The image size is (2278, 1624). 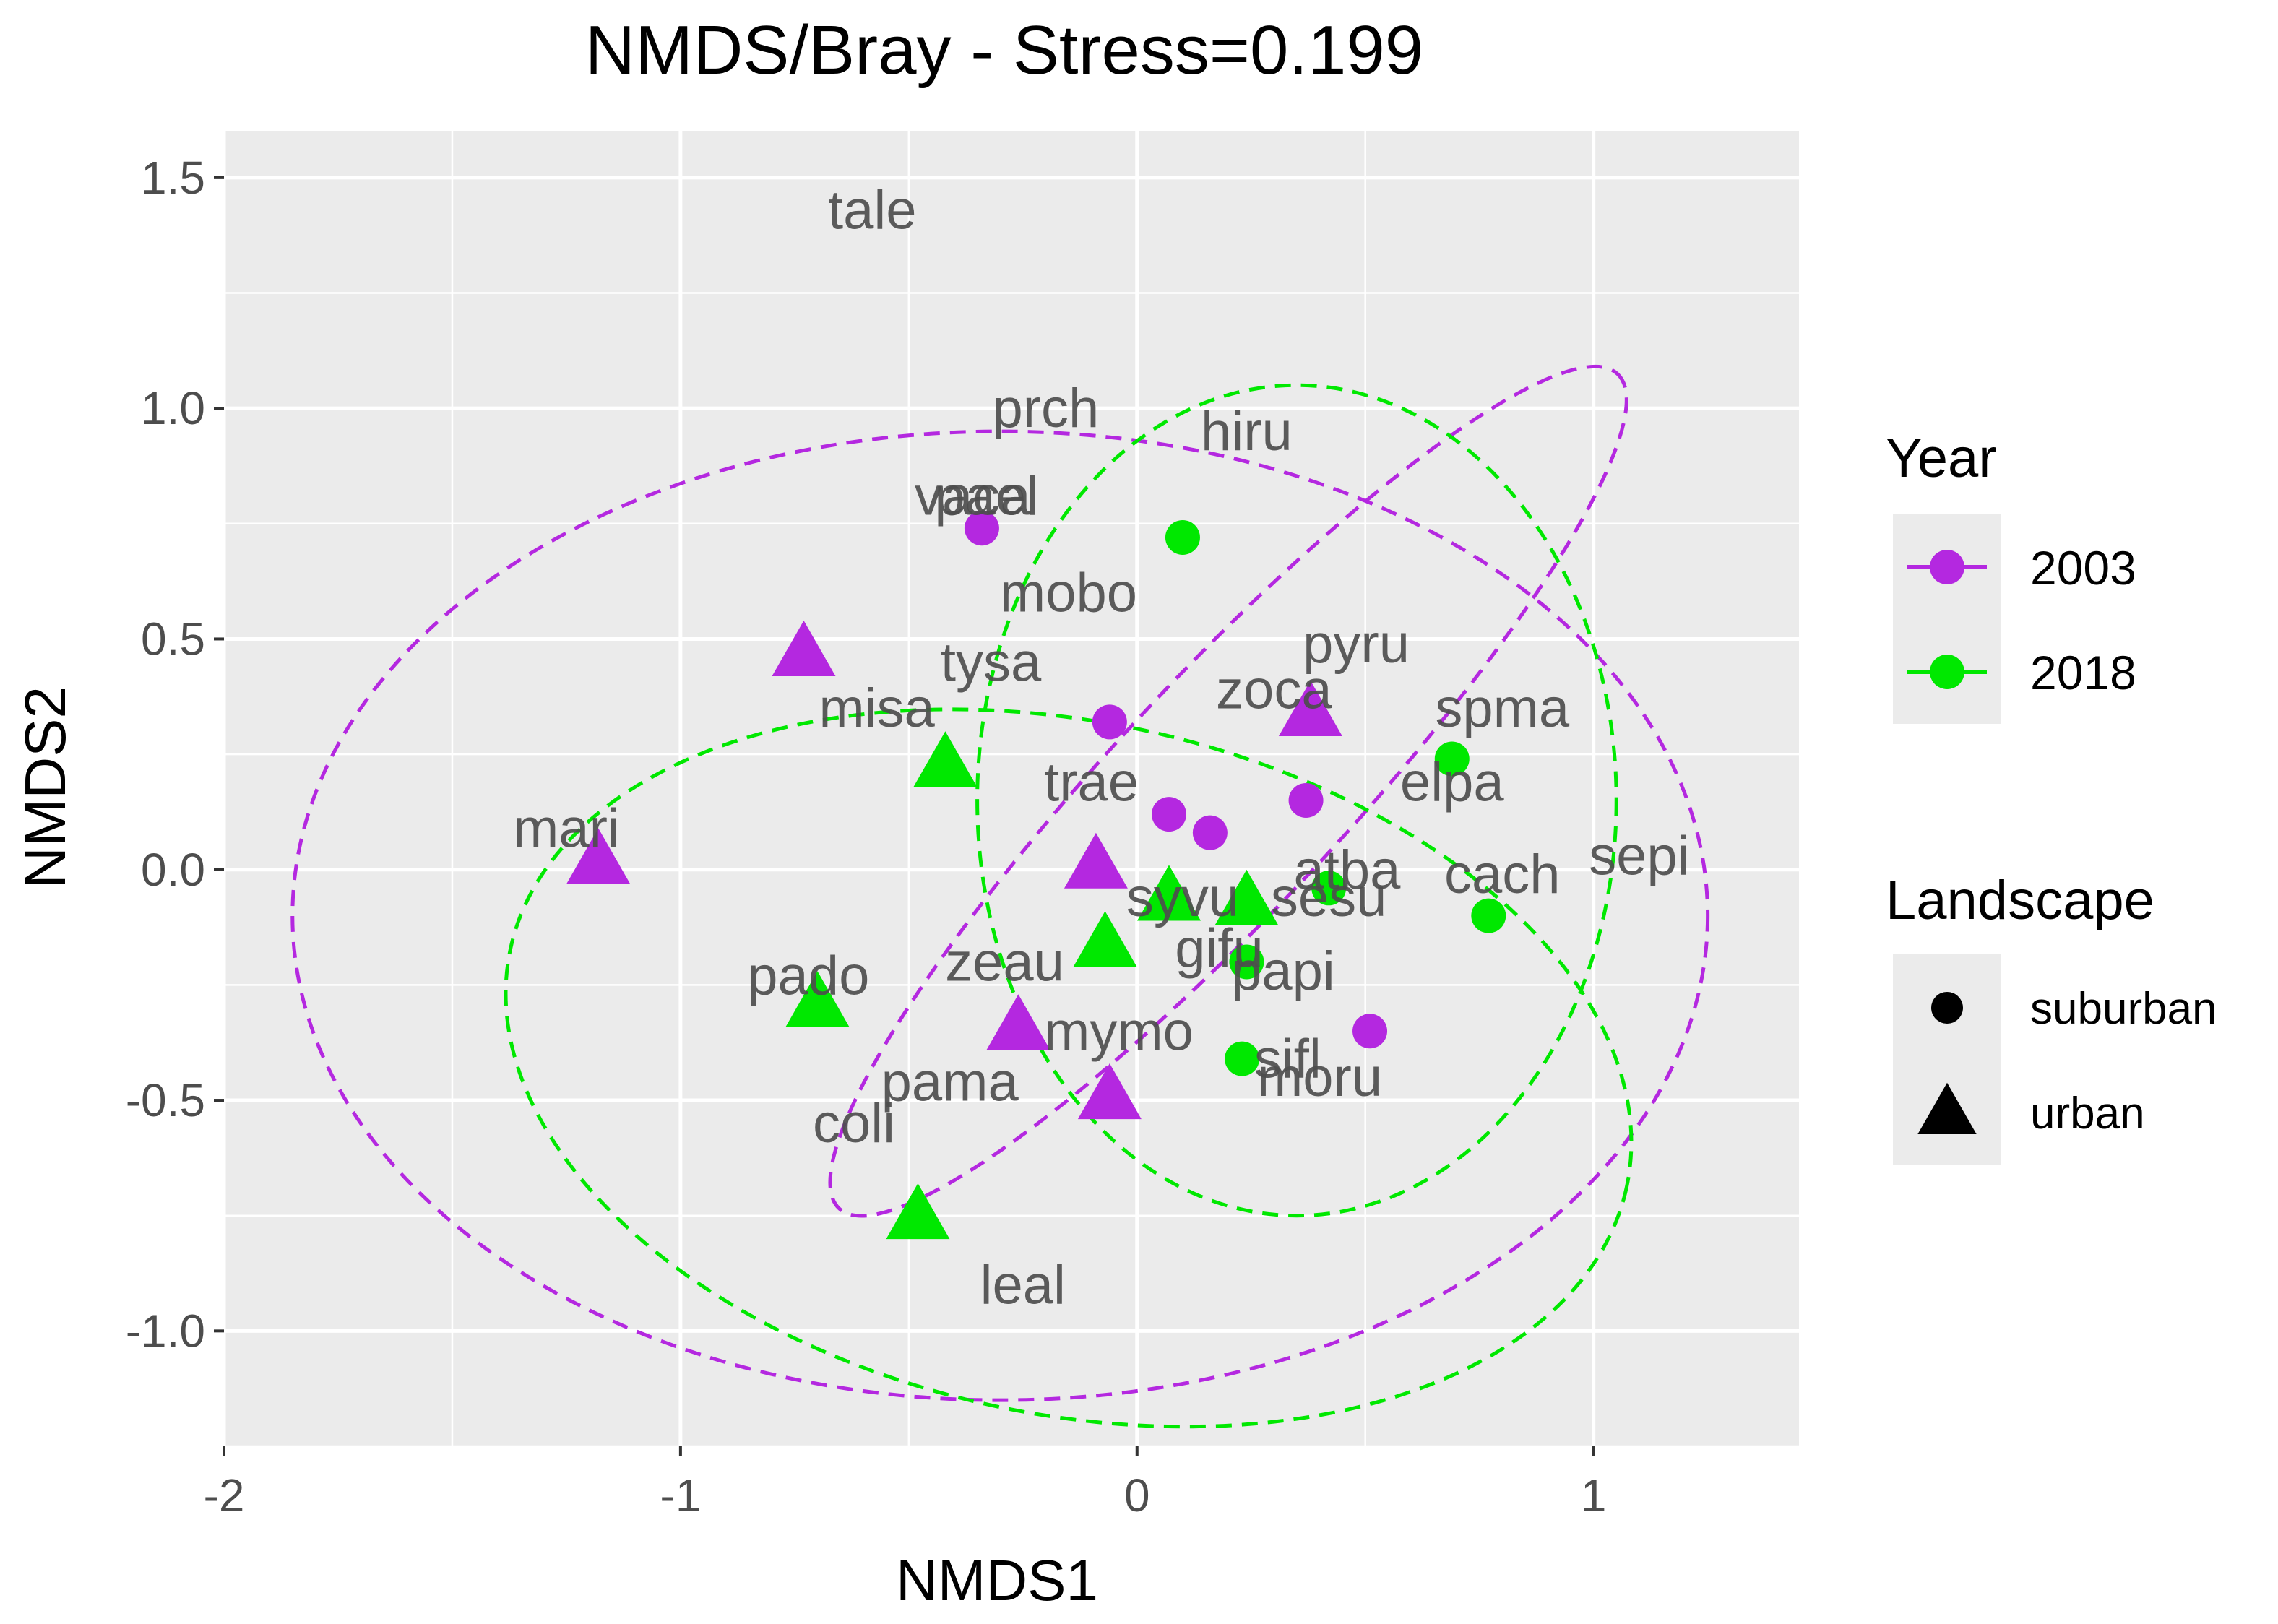 I want to click on species-label-pyru: pyru, so click(x=1357, y=644).